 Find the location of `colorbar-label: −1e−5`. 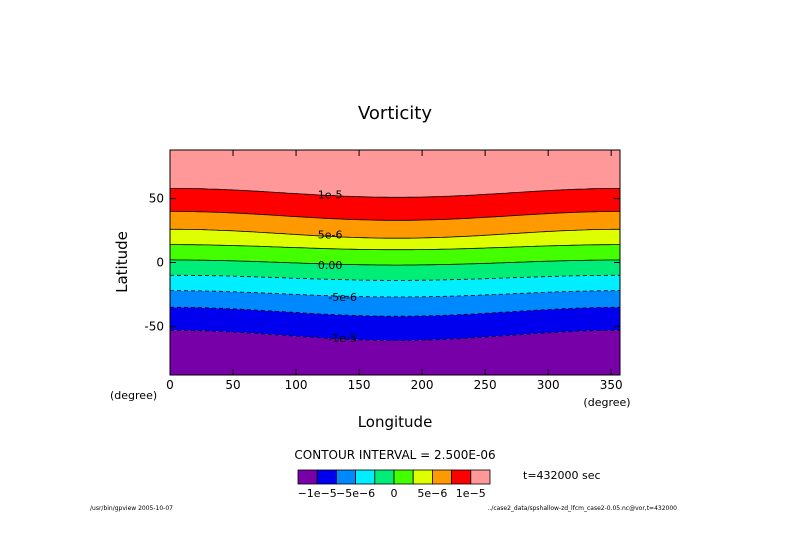

colorbar-label: −1e−5 is located at coordinates (317, 493).